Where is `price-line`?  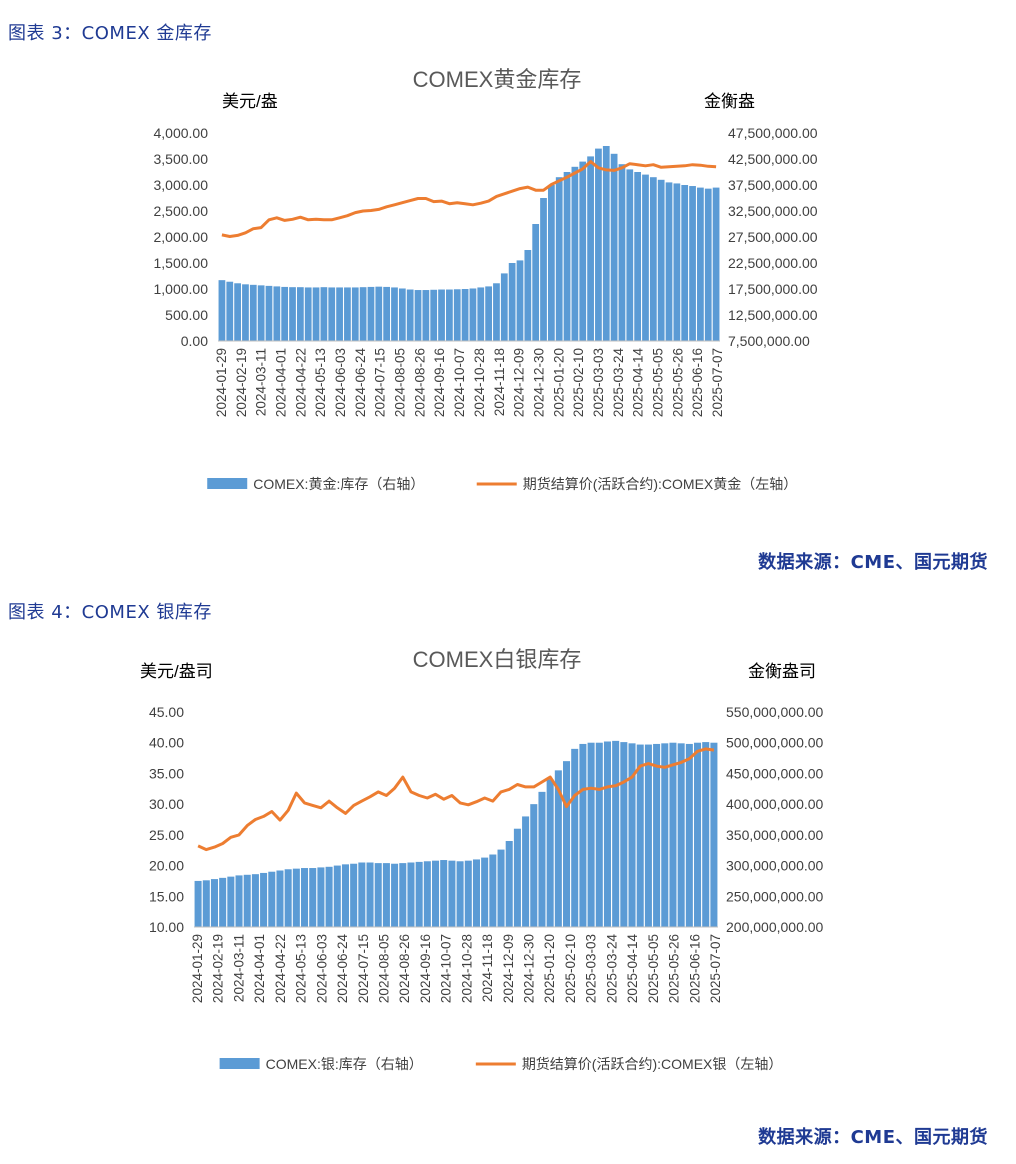
price-line is located at coordinates (469, 199).